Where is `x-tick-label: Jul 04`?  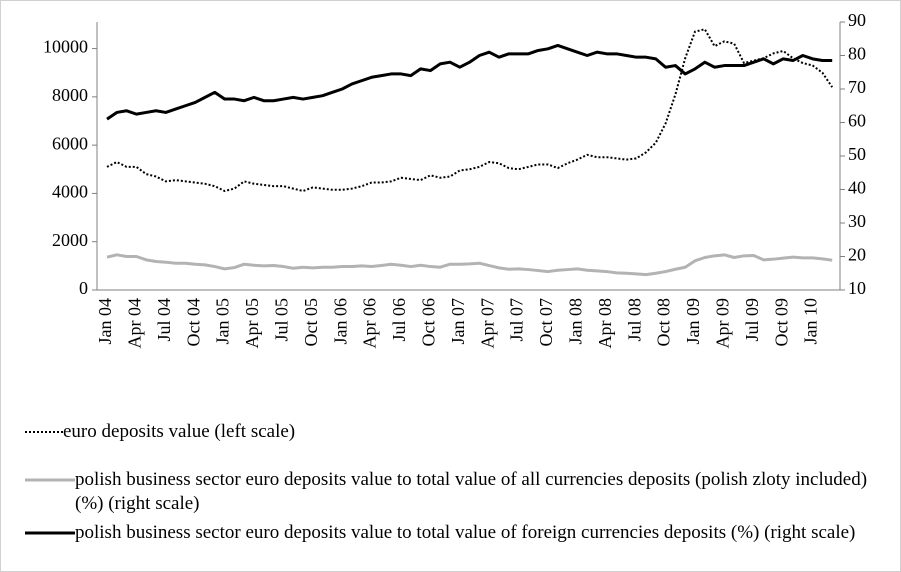 x-tick-label: Jul 04 is located at coordinates (164, 320).